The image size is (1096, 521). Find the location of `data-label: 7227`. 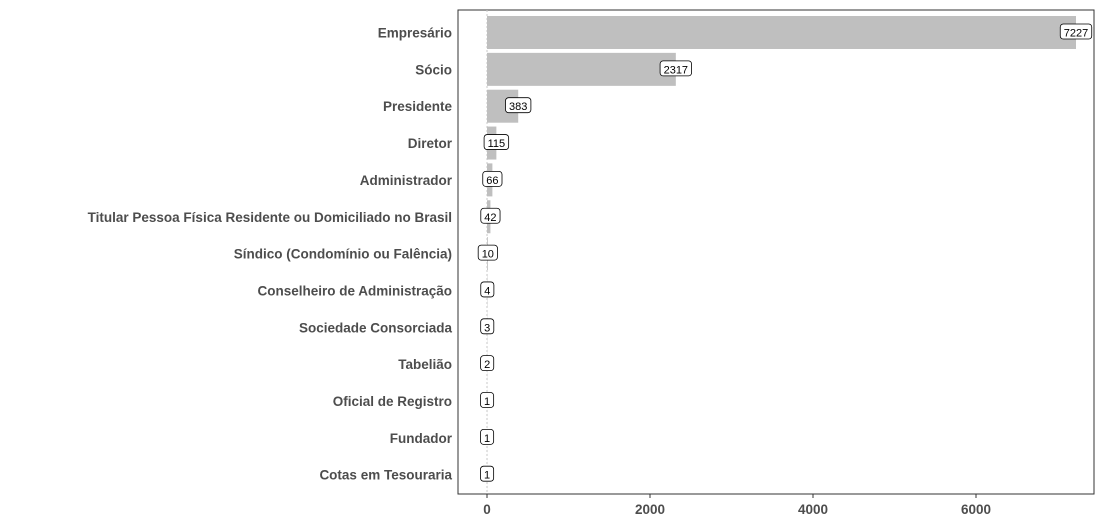

data-label: 7227 is located at coordinates (1076, 31).